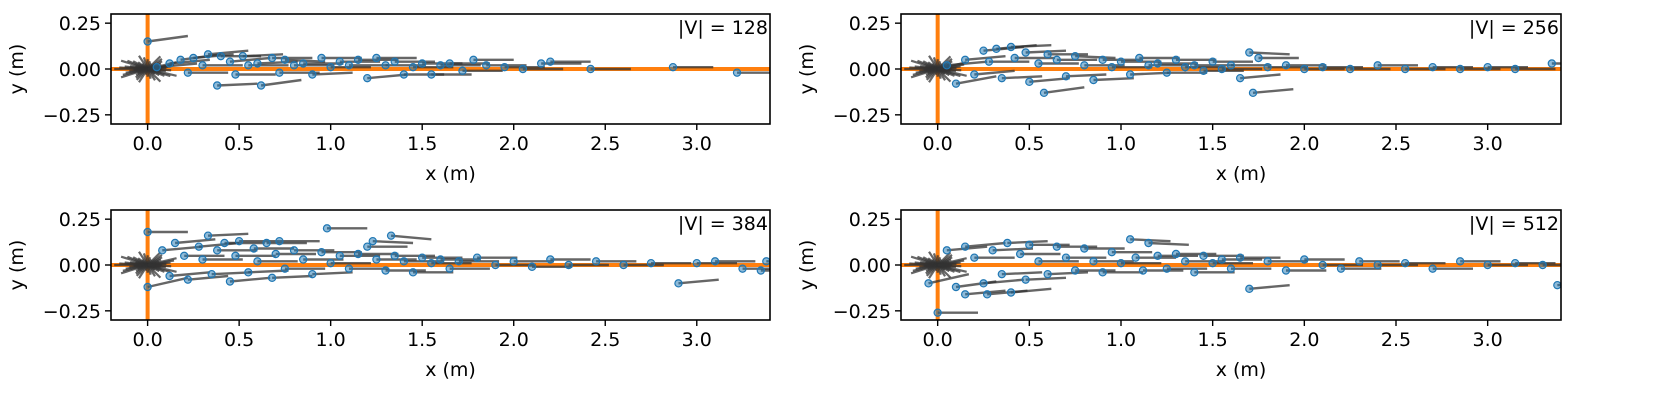 This screenshot has height=407, width=1660. I want to click on x-tick-label: 0.0, so click(938, 144).